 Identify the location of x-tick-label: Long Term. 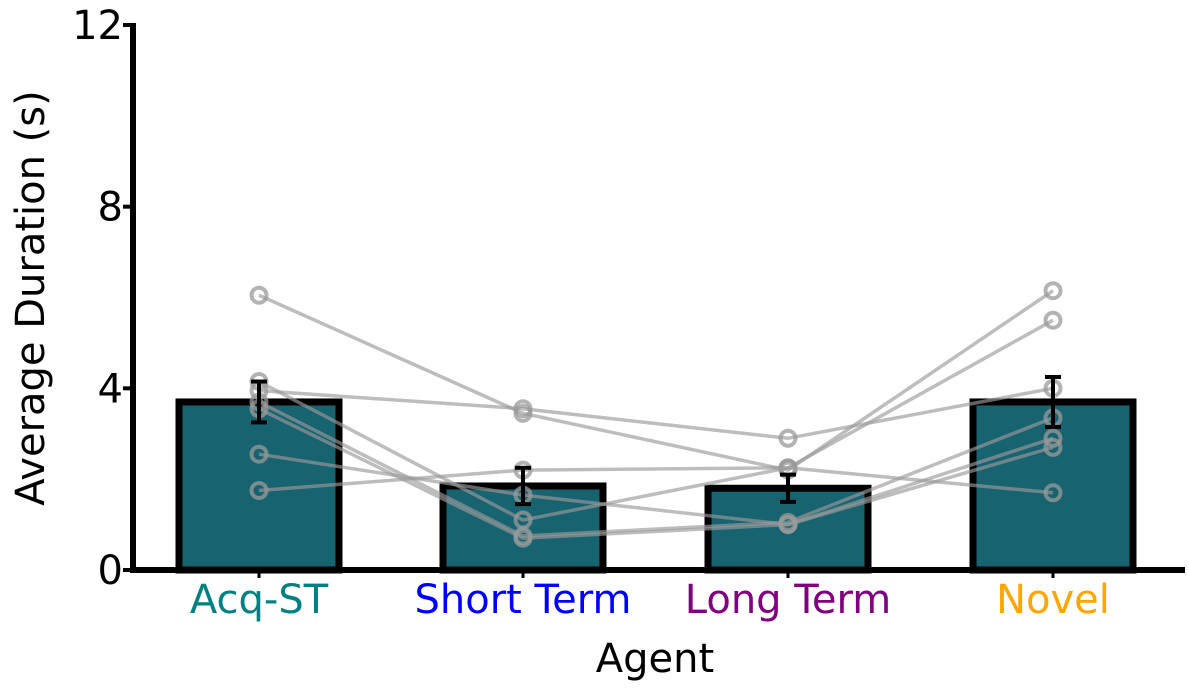
(788, 600).